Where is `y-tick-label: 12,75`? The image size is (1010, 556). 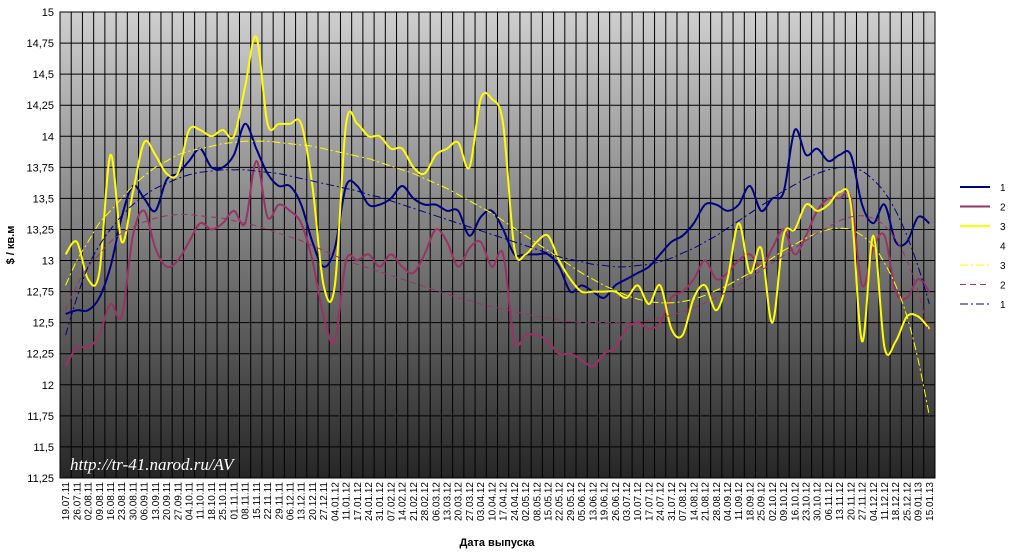 y-tick-label: 12,75 is located at coordinates (40, 293).